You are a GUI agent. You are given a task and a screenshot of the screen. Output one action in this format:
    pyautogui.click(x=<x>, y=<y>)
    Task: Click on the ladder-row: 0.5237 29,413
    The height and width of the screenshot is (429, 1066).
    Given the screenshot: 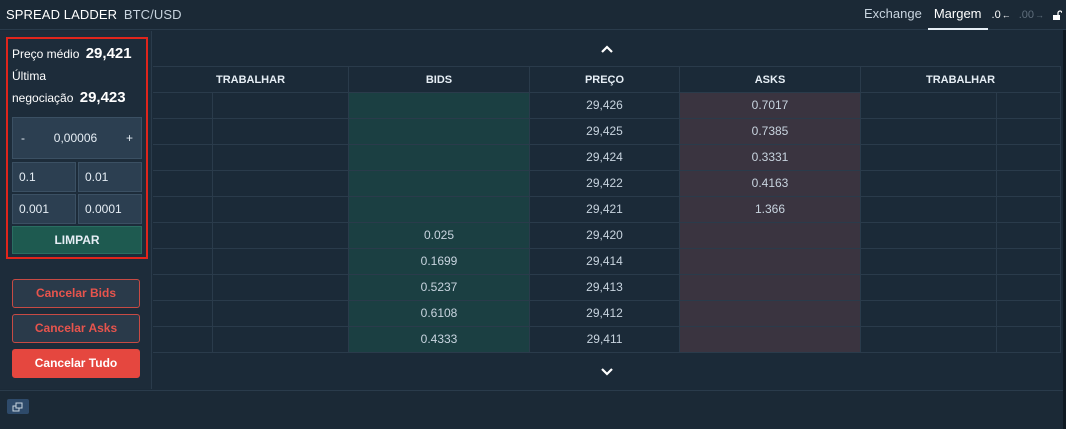 What is the action you would take?
    pyautogui.click(x=607, y=288)
    